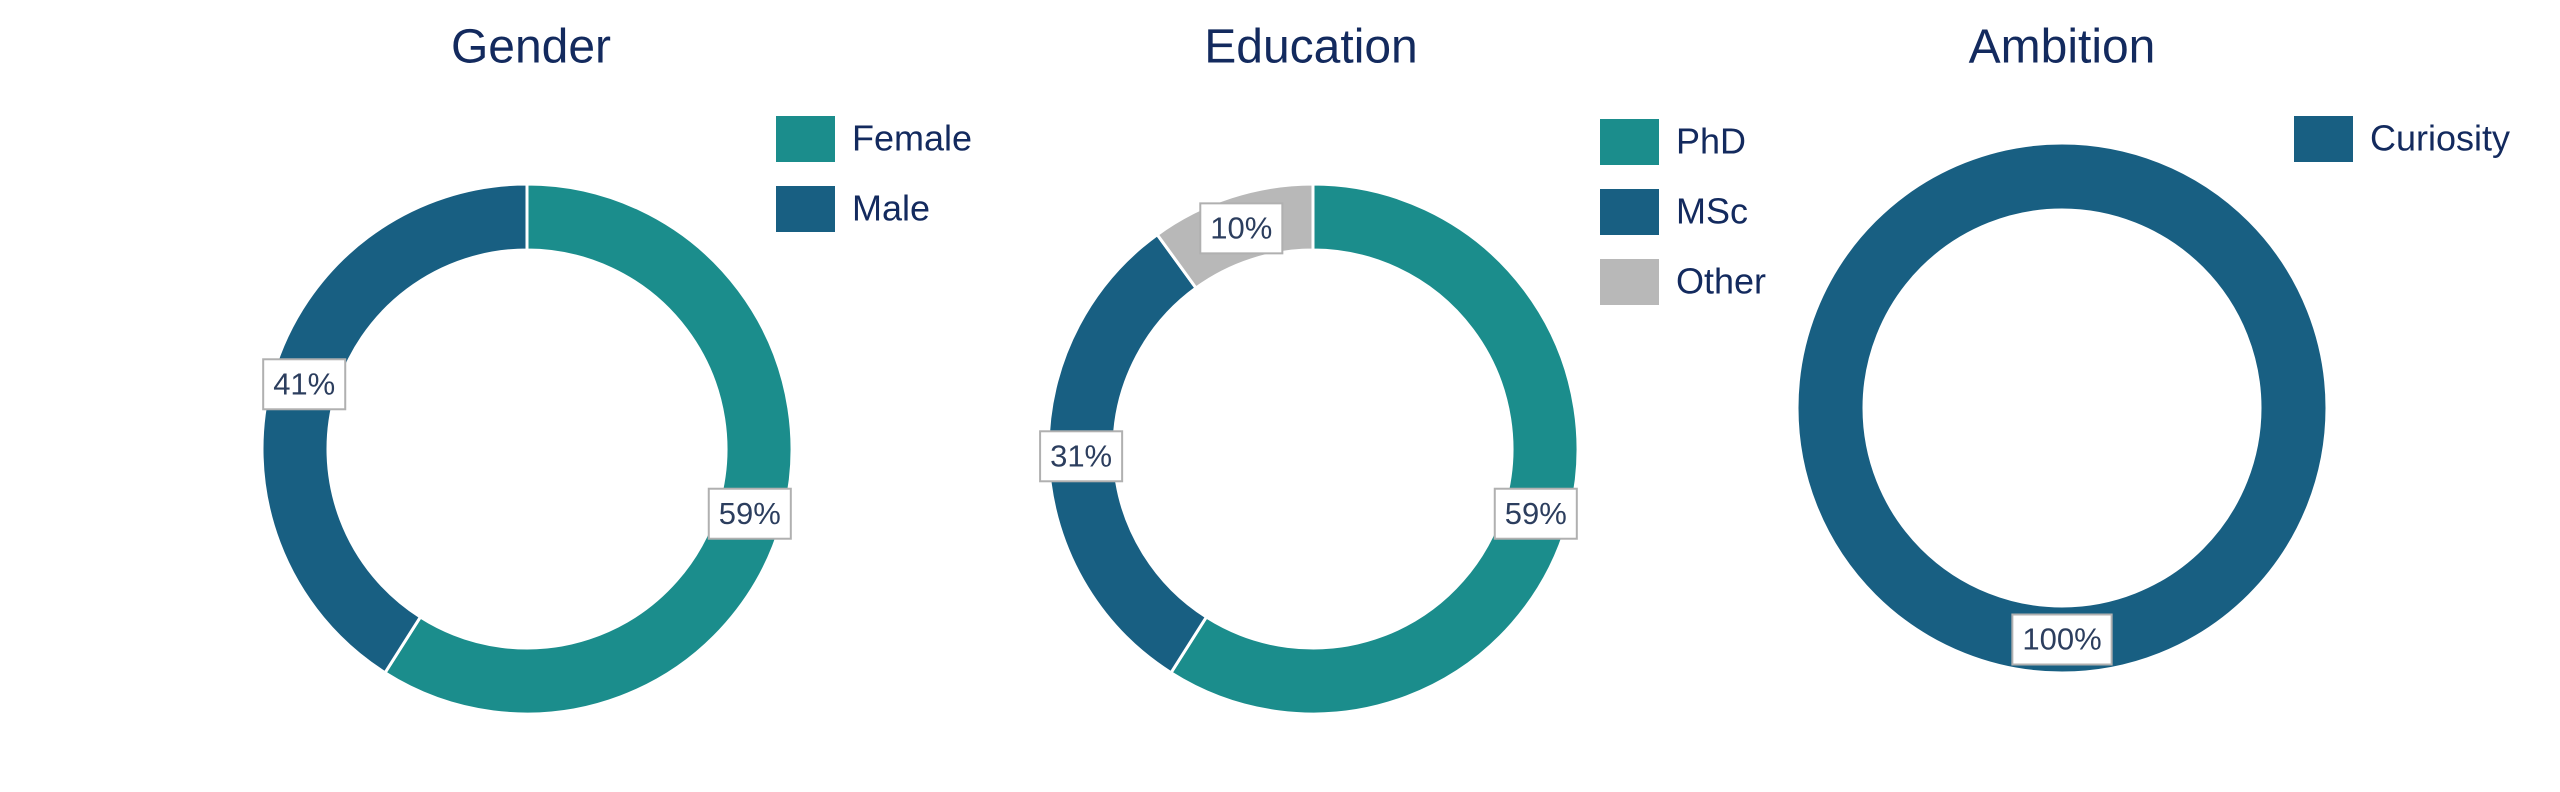 This screenshot has height=792, width=2560. Describe the element at coordinates (2440, 138) in the screenshot. I see `legend-text: Curiosity` at that location.